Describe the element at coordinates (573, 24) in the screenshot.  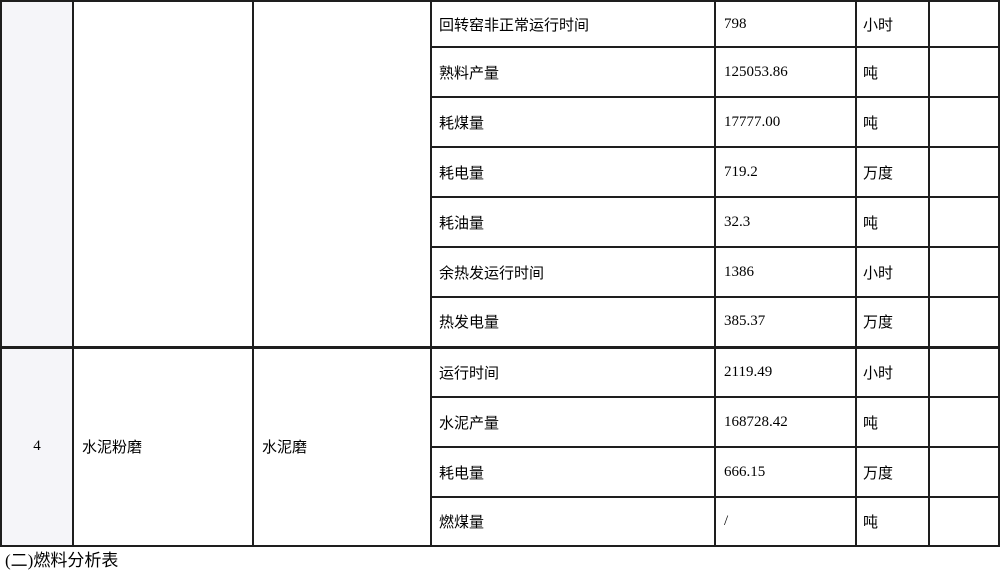
I see `metric-cell: 回转窑非正常运行时间` at that location.